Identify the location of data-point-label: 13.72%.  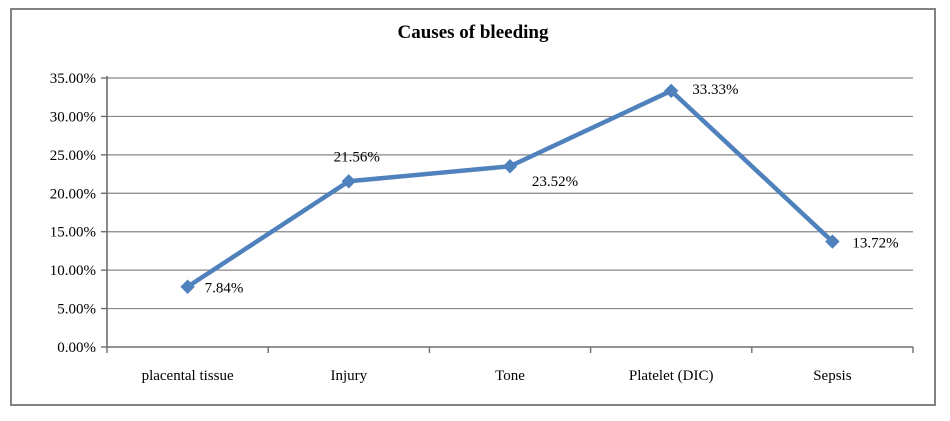
(875, 244).